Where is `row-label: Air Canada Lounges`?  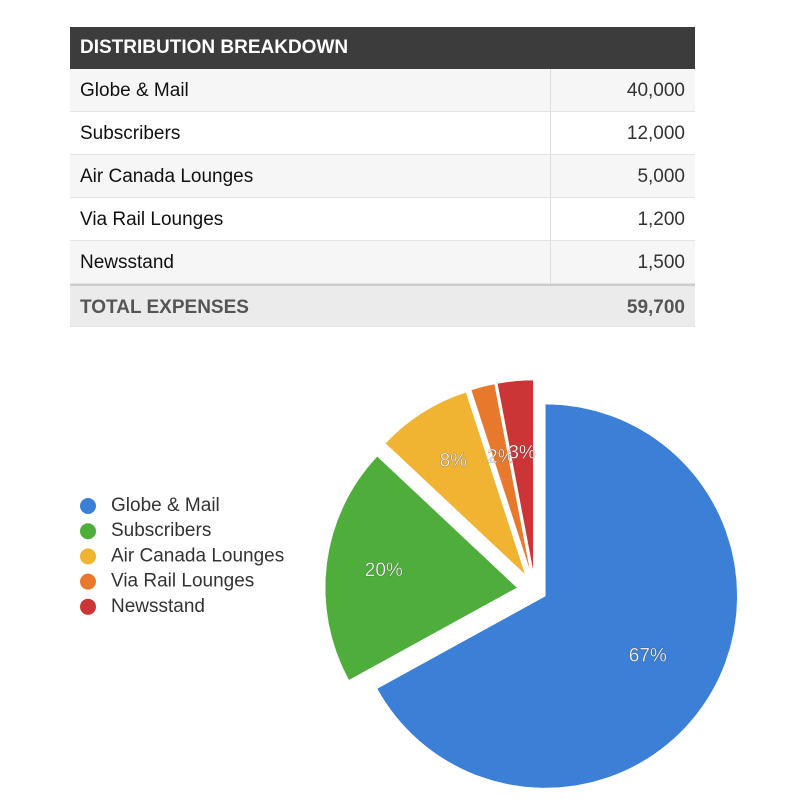 row-label: Air Canada Lounges is located at coordinates (310, 176).